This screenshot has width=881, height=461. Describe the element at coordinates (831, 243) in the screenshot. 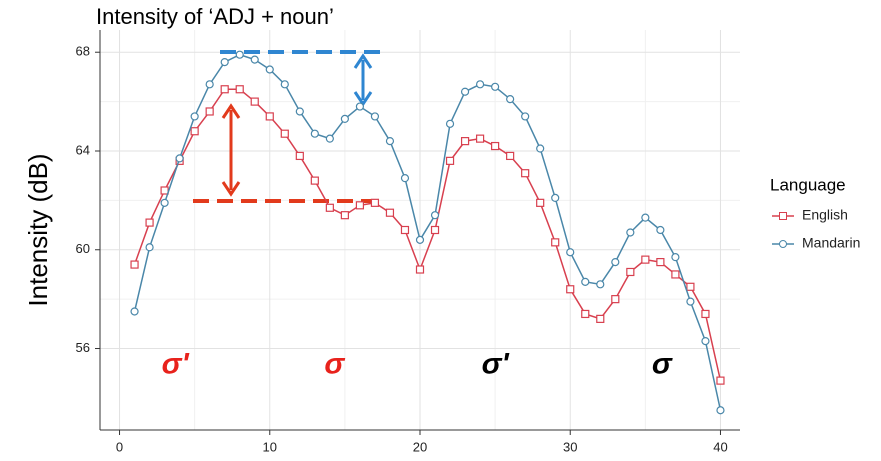

I see `legend-label: Mandarin` at that location.